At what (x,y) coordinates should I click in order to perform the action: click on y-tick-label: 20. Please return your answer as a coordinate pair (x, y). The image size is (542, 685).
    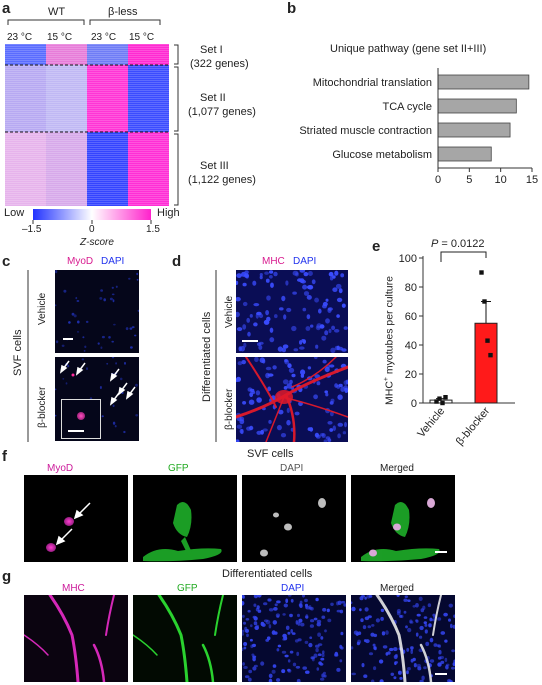
    Looking at the image, I should click on (411, 375).